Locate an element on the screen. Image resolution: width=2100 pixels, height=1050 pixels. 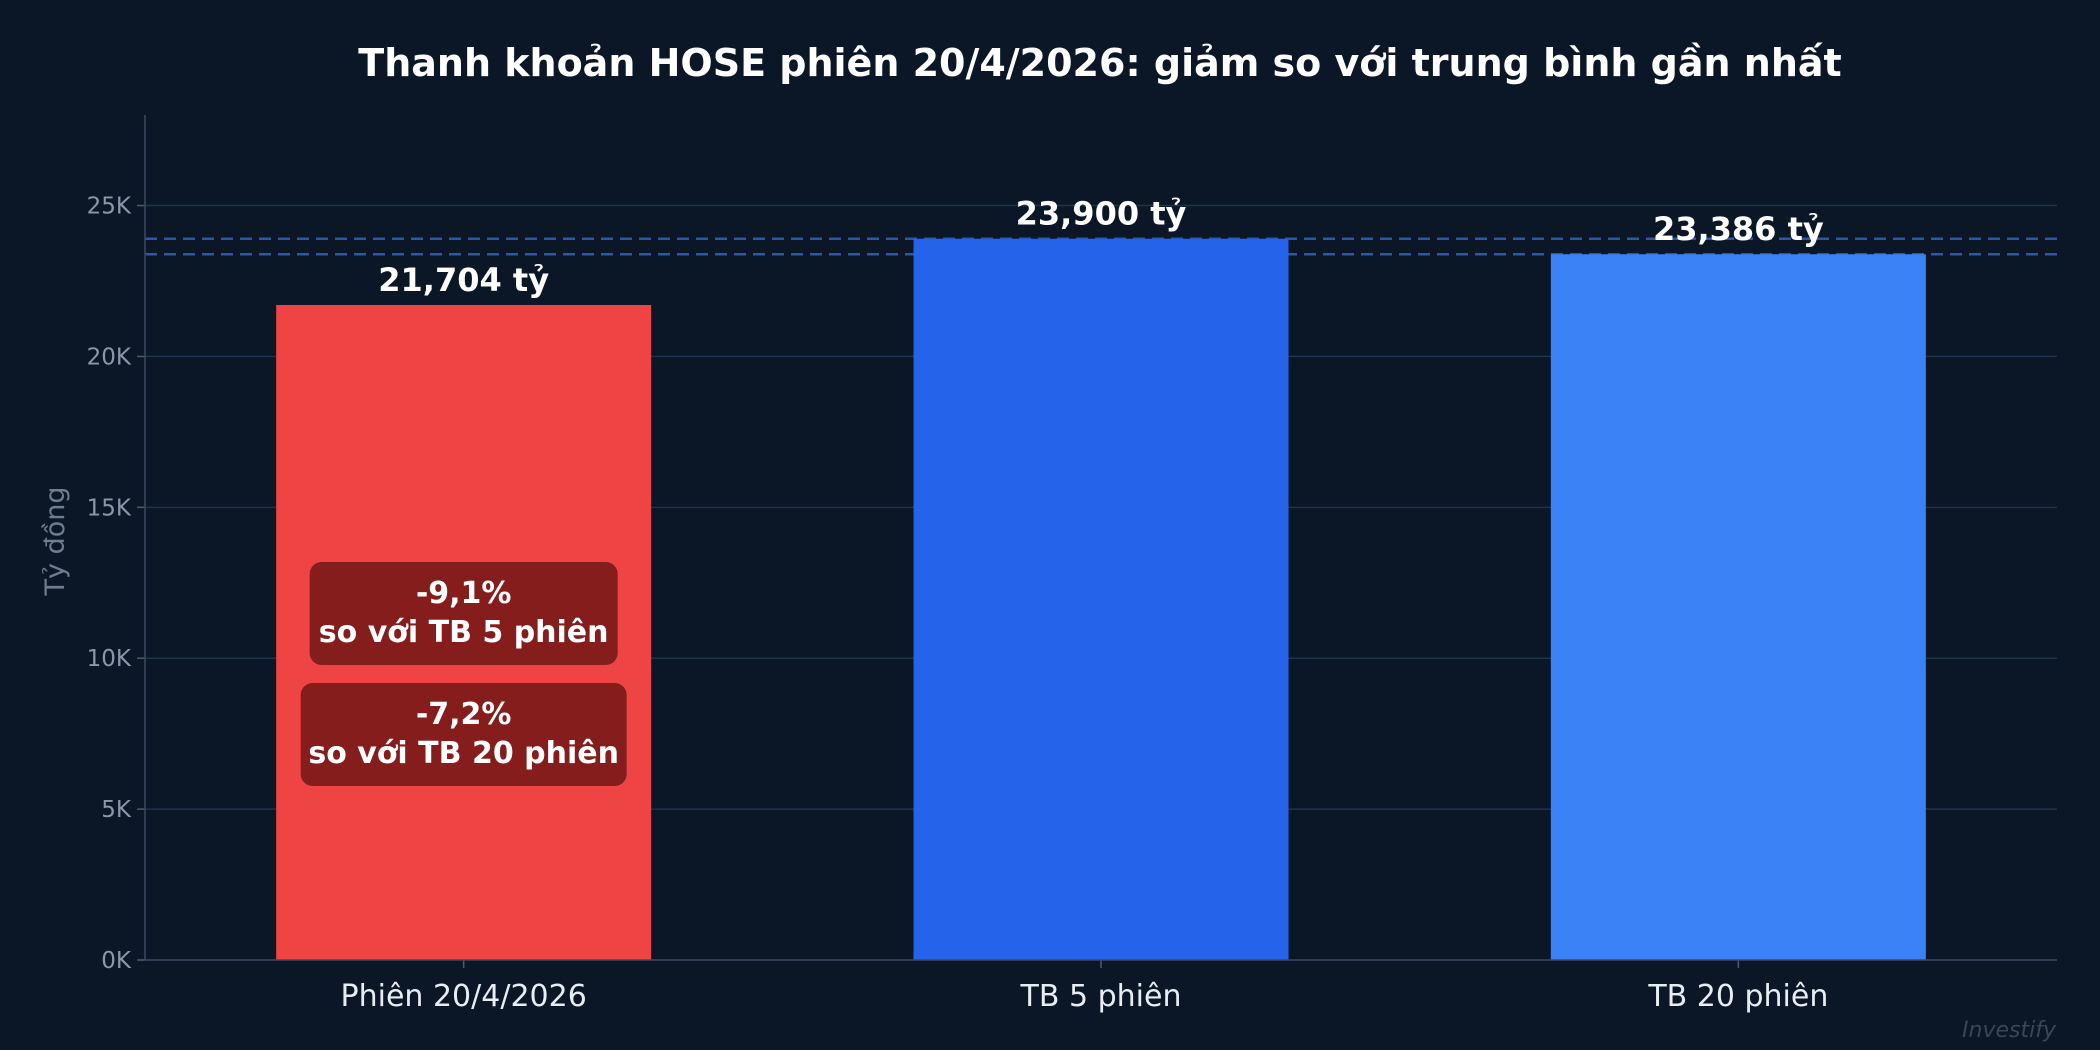
y-axis-label: Tỷ đồng is located at coordinates (55, 542).